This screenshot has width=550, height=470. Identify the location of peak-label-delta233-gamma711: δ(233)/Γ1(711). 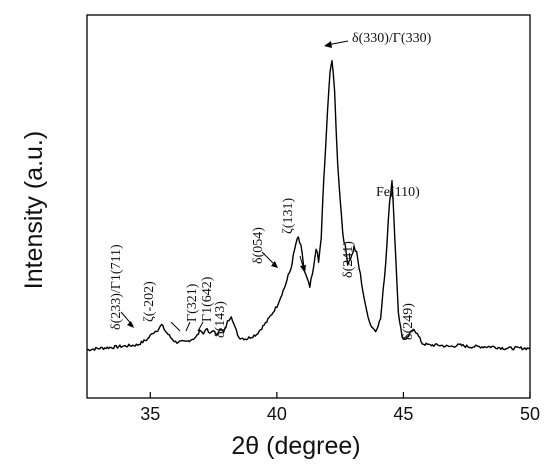
(116, 287).